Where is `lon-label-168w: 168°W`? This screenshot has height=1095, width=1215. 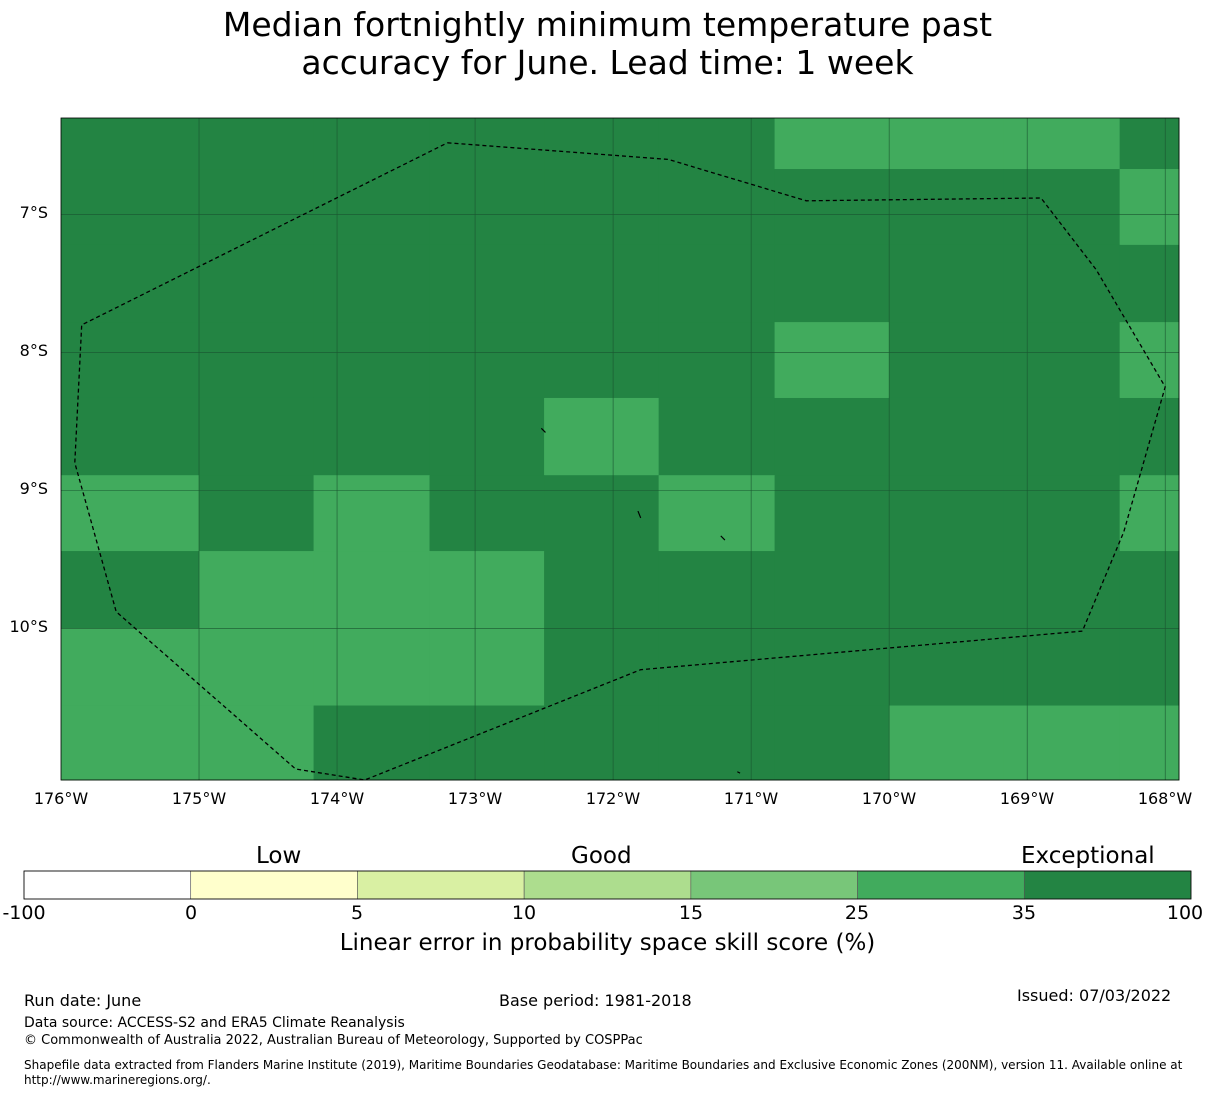 lon-label-168w: 168°W is located at coordinates (1165, 798).